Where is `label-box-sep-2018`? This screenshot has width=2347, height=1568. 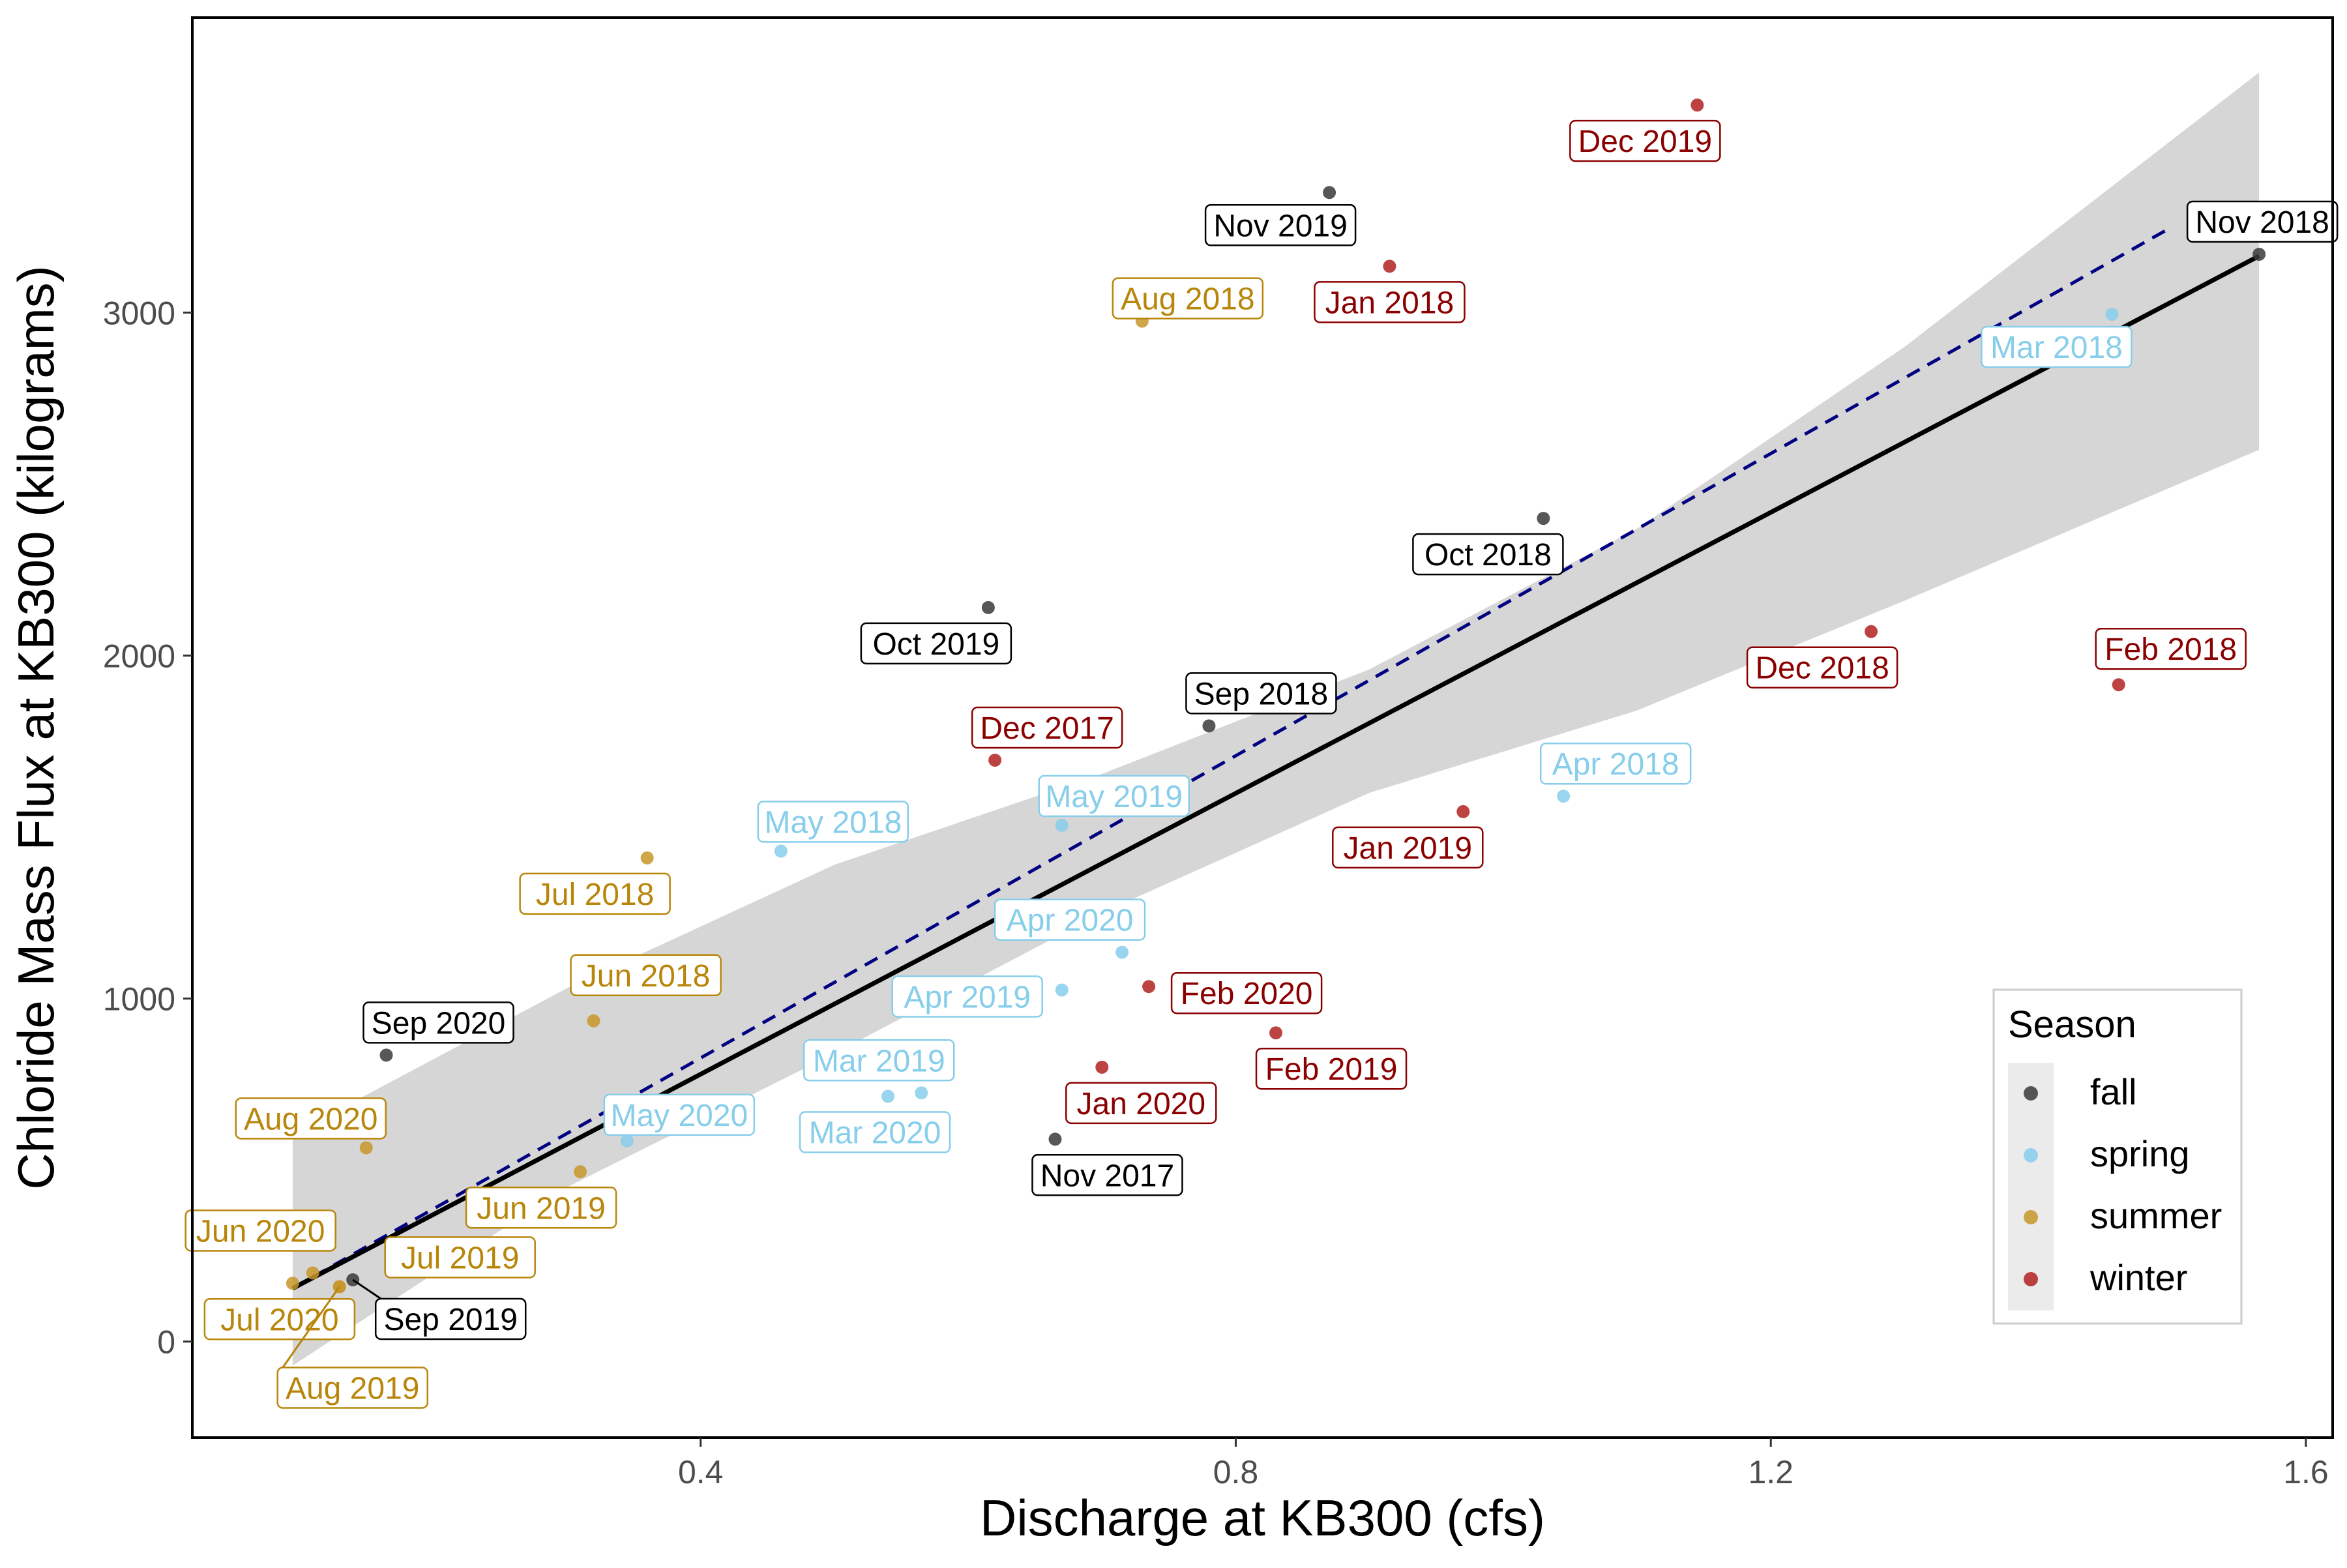 label-box-sep-2018 is located at coordinates (1261, 693).